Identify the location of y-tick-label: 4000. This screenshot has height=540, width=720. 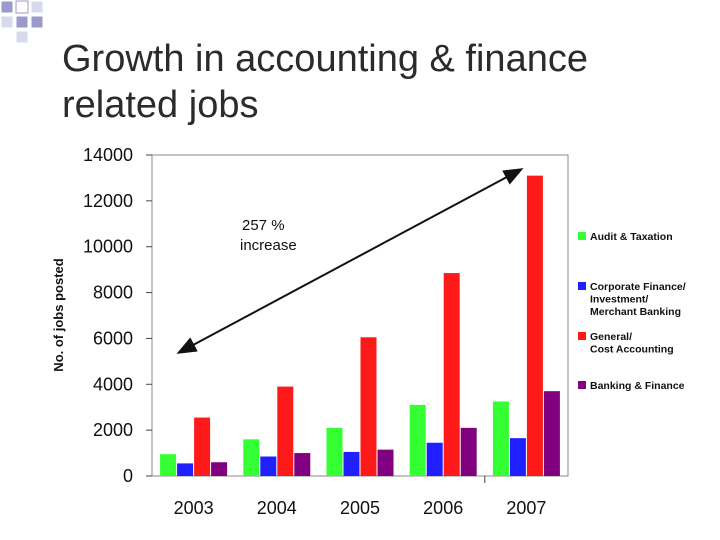
(113, 384).